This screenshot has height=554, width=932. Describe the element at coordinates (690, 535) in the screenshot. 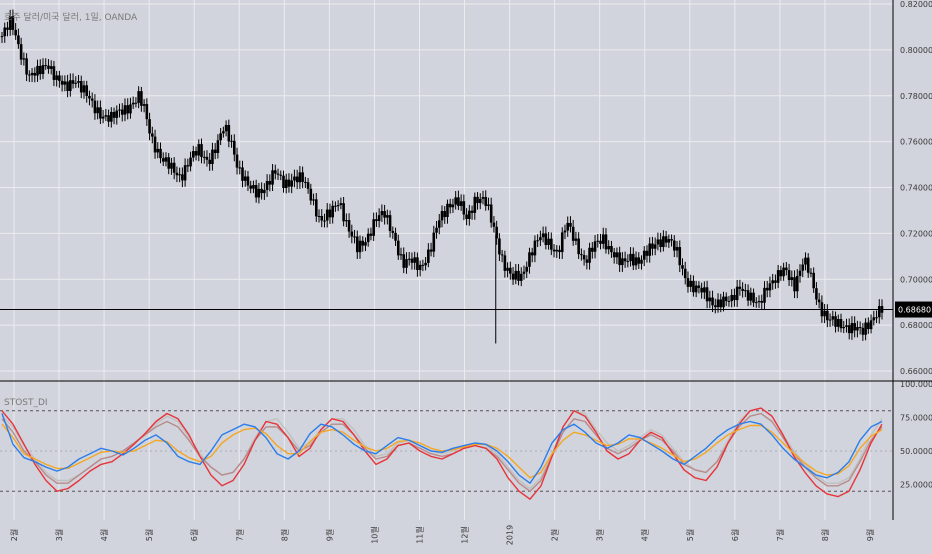

I see `time-tick-label: 5월` at that location.